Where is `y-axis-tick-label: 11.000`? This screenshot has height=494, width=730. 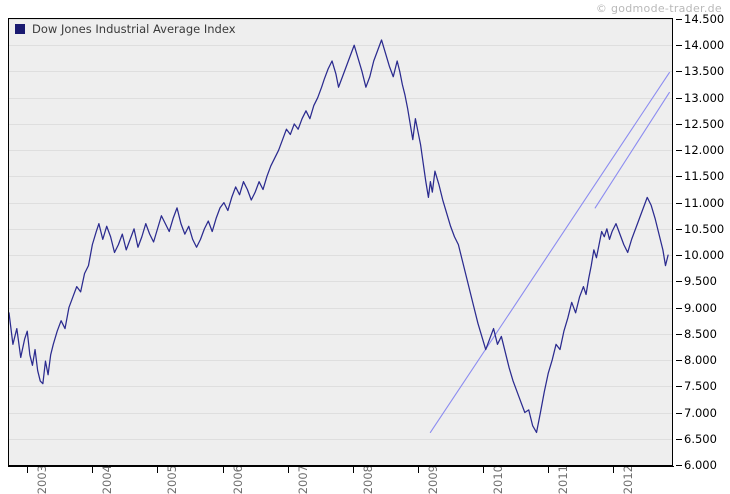 y-axis-tick-label: 11.000 is located at coordinates (704, 202).